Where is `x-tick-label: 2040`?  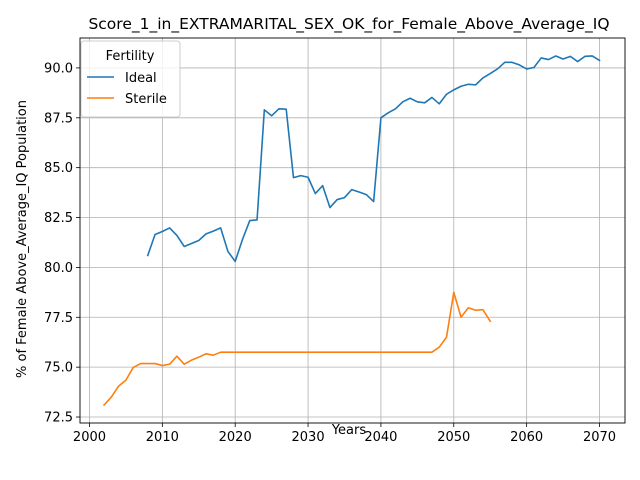 x-tick-label: 2040 is located at coordinates (380, 437).